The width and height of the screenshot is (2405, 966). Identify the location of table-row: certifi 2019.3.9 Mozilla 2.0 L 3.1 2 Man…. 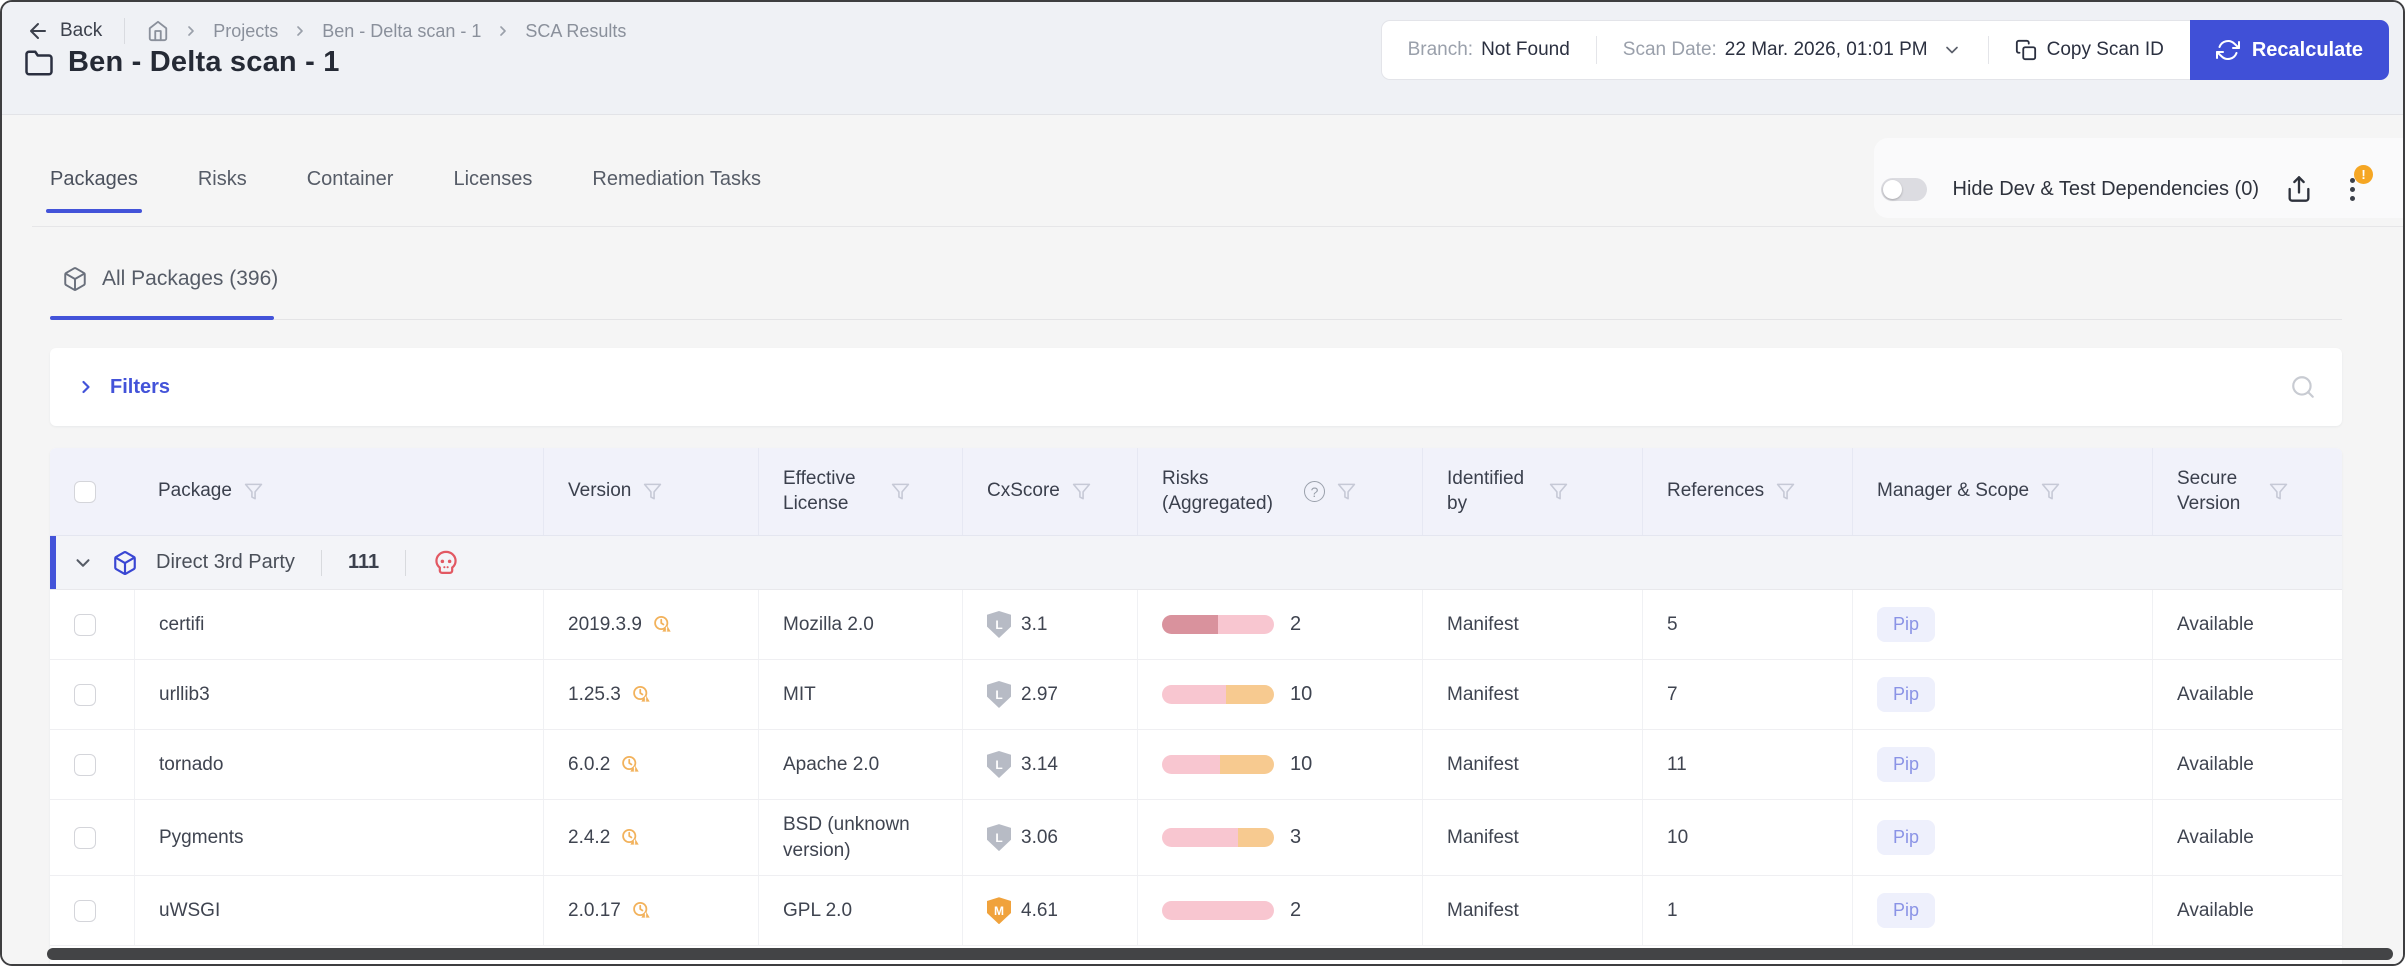
(1196, 625).